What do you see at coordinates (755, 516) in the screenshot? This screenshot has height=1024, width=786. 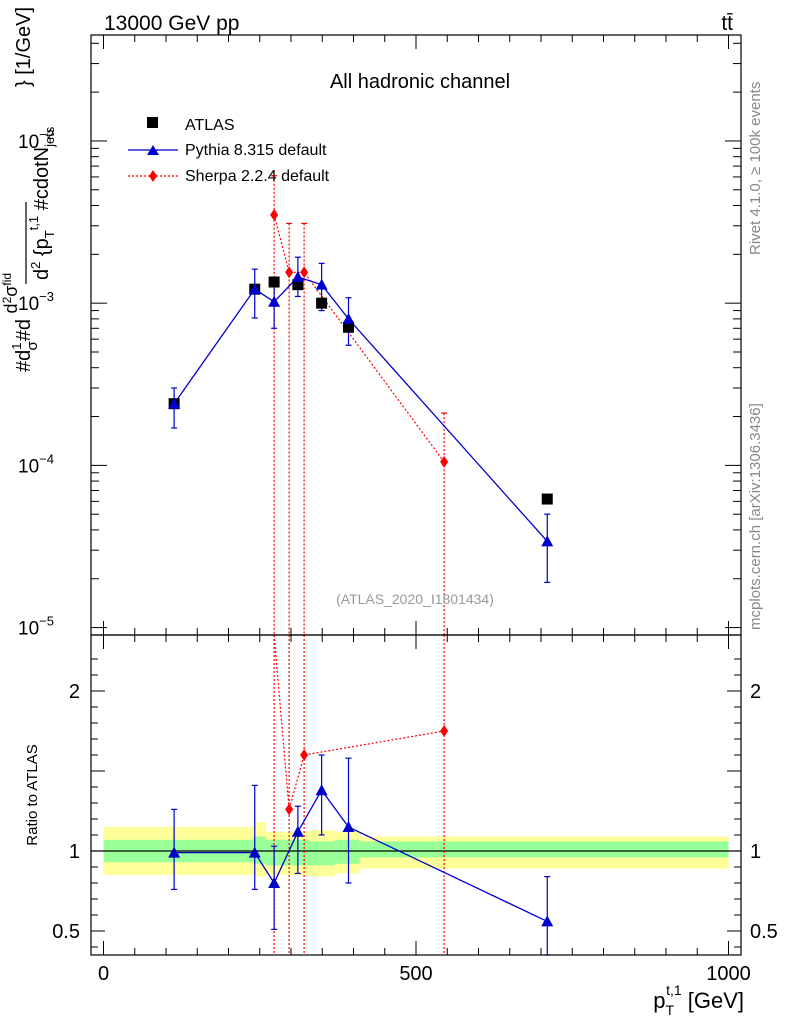 I see `mcplots-label: mcplots.cern.ch [arXiv:1306.3436]` at bounding box center [755, 516].